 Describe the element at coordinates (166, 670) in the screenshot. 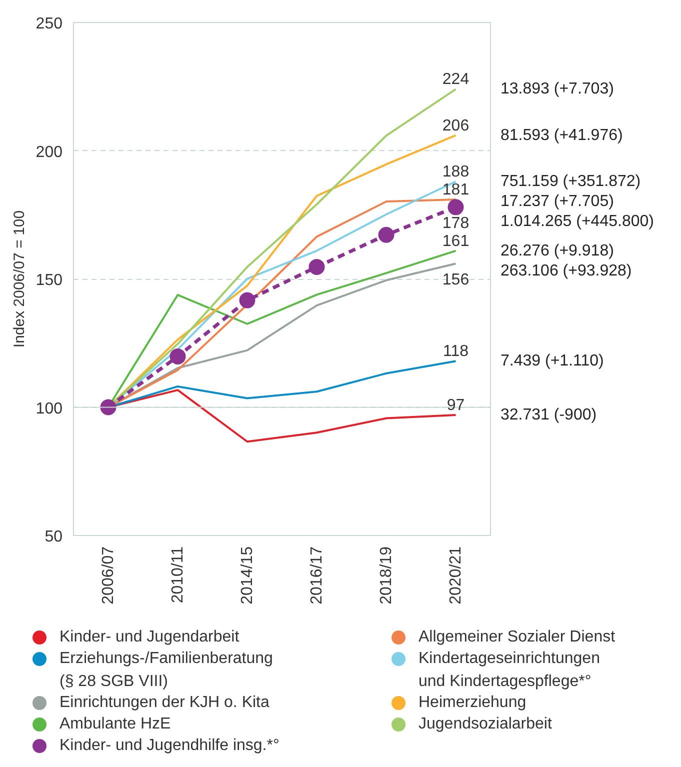

I see `legend-label: Erziehungs-/Familienberatung (§ 28 SGB VIII)` at that location.